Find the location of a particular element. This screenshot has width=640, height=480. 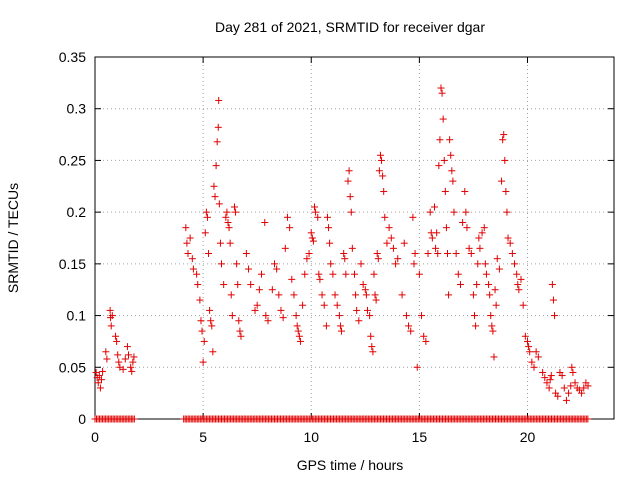

y-tick-label: 0 is located at coordinates (82, 419).